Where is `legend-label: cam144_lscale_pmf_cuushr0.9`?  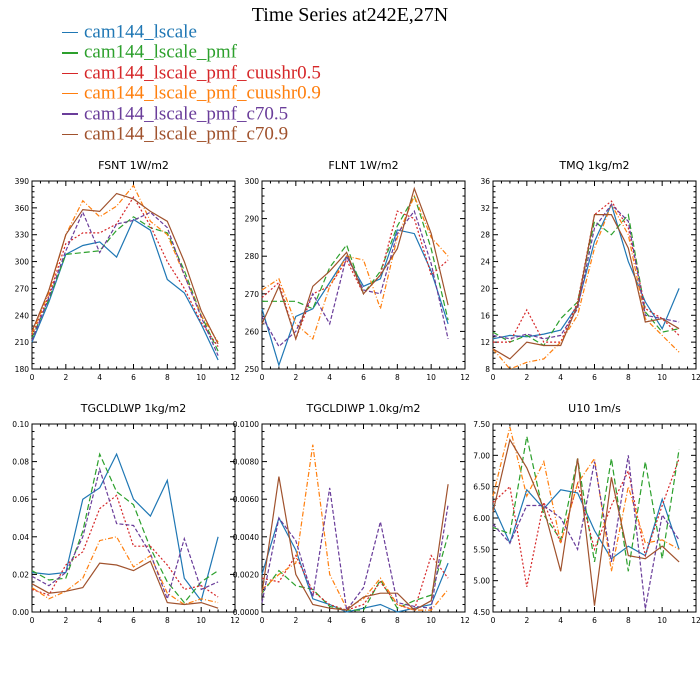 legend-label: cam144_lscale_pmf_cuushr0.9 is located at coordinates (202, 93).